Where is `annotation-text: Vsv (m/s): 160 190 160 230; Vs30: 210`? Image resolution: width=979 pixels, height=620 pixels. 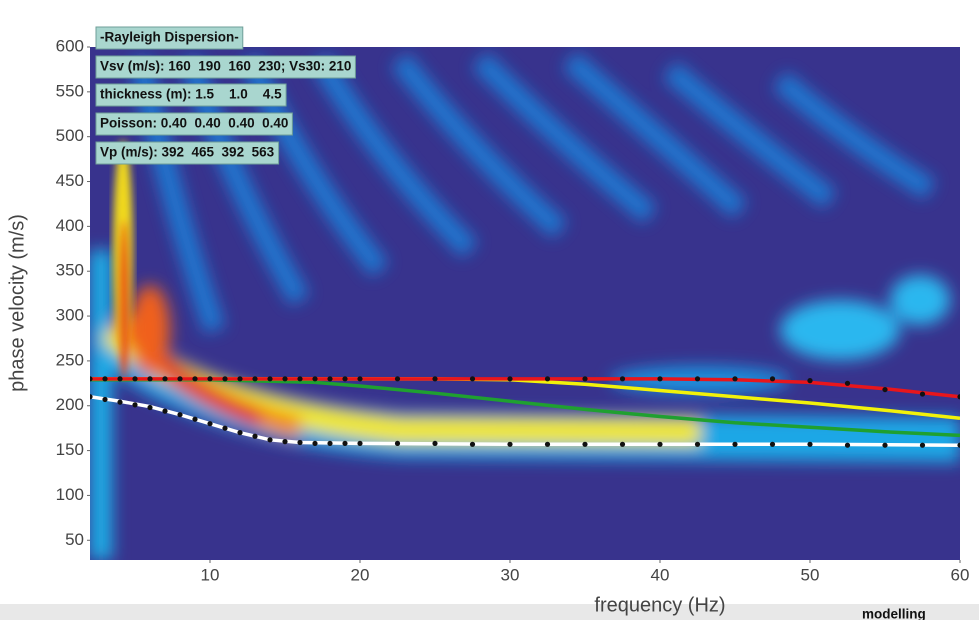
annotation-text: Vsv (m/s): 160 190 160 230; Vs30: 210 is located at coordinates (225, 66).